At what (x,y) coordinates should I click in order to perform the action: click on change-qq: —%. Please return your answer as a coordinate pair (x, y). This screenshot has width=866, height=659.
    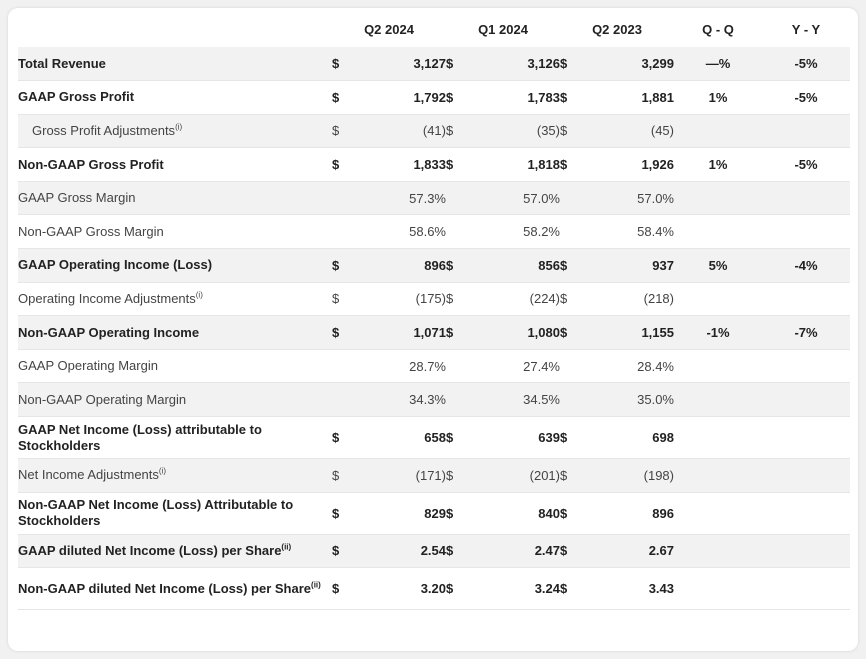
    Looking at the image, I should click on (718, 64).